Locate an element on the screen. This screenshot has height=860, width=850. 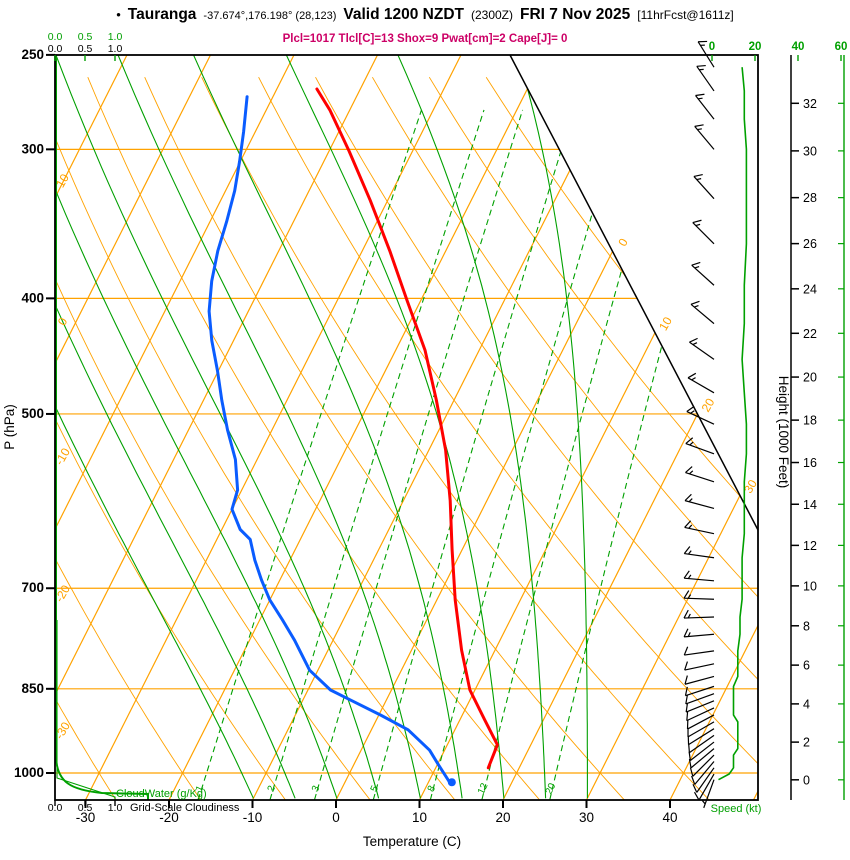
svg-text: 1000 is located at coordinates (29, 772).